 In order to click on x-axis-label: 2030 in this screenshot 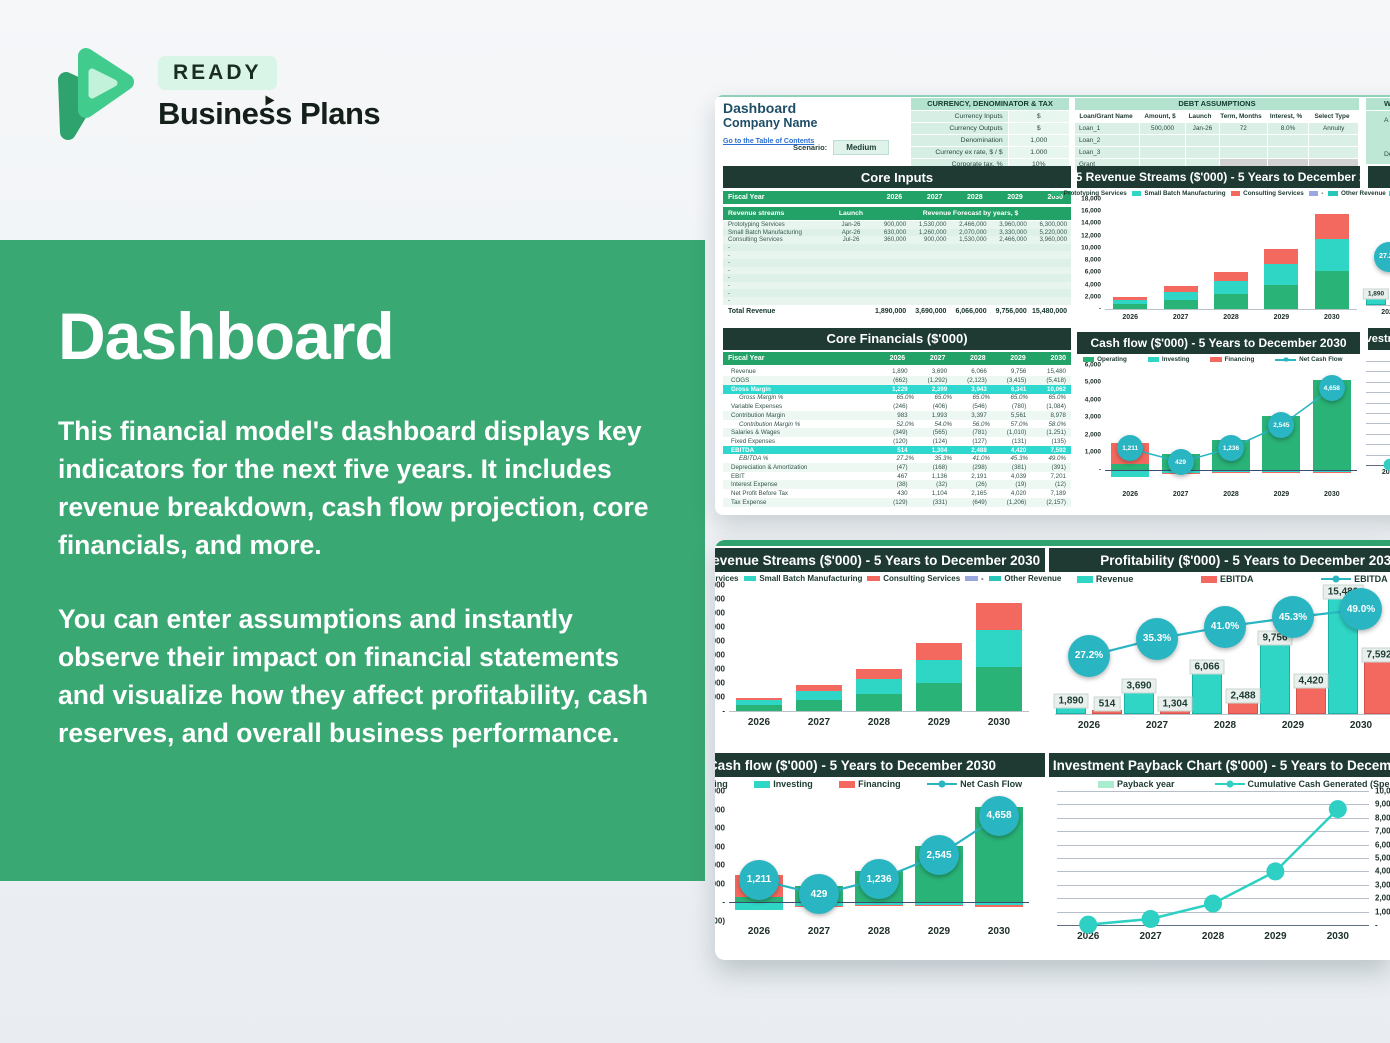, I will do `click(1332, 494)`.